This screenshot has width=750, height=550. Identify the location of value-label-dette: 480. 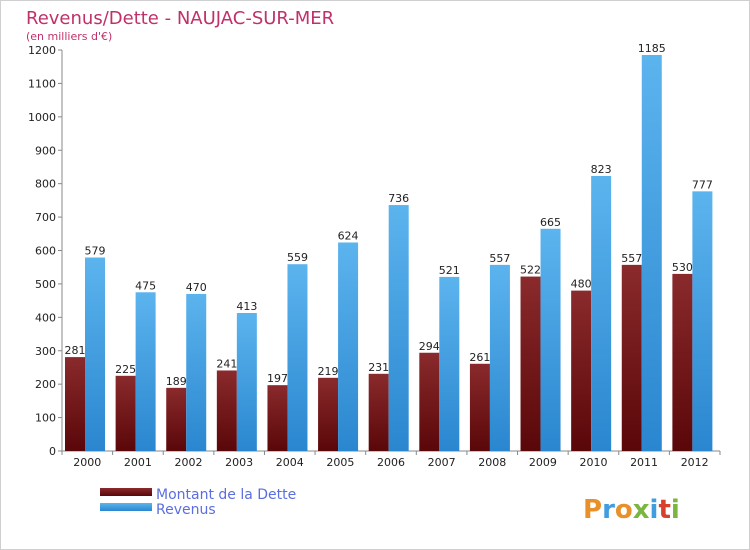
(581, 284).